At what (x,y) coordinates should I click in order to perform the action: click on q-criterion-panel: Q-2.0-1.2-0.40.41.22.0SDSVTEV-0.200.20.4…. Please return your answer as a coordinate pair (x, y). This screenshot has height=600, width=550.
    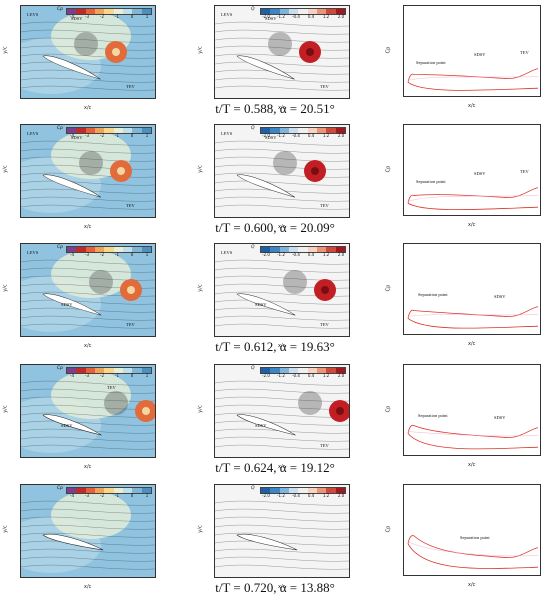
    Looking at the image, I should click on (282, 411).